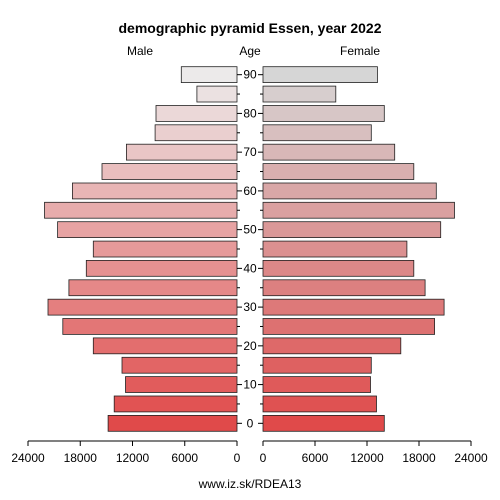 The width and height of the screenshot is (500, 500). I want to click on female-header: Female, so click(360, 51).